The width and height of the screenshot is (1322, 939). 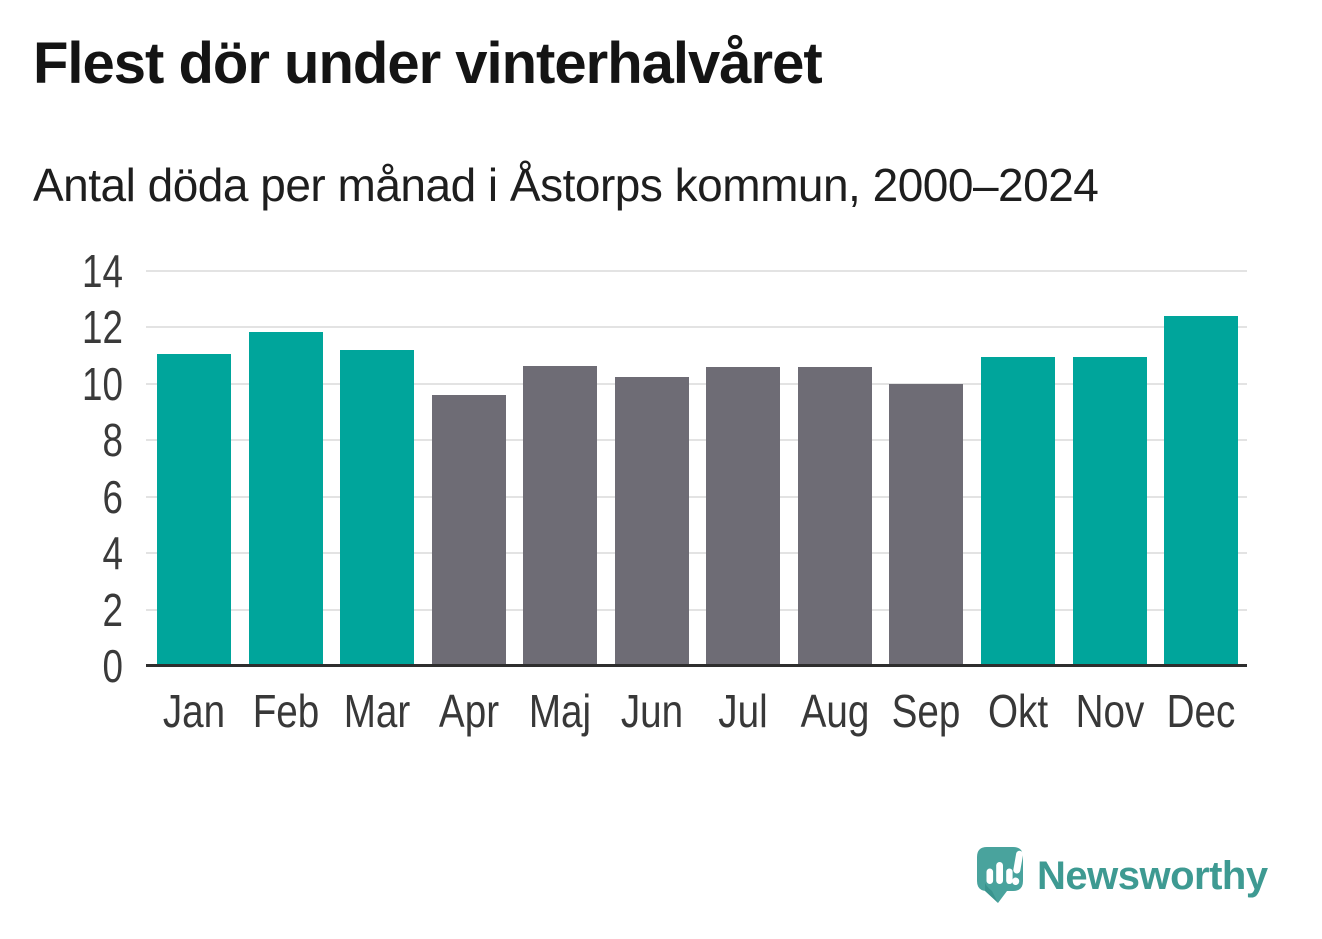 I want to click on bar-feb, so click(x=285, y=498).